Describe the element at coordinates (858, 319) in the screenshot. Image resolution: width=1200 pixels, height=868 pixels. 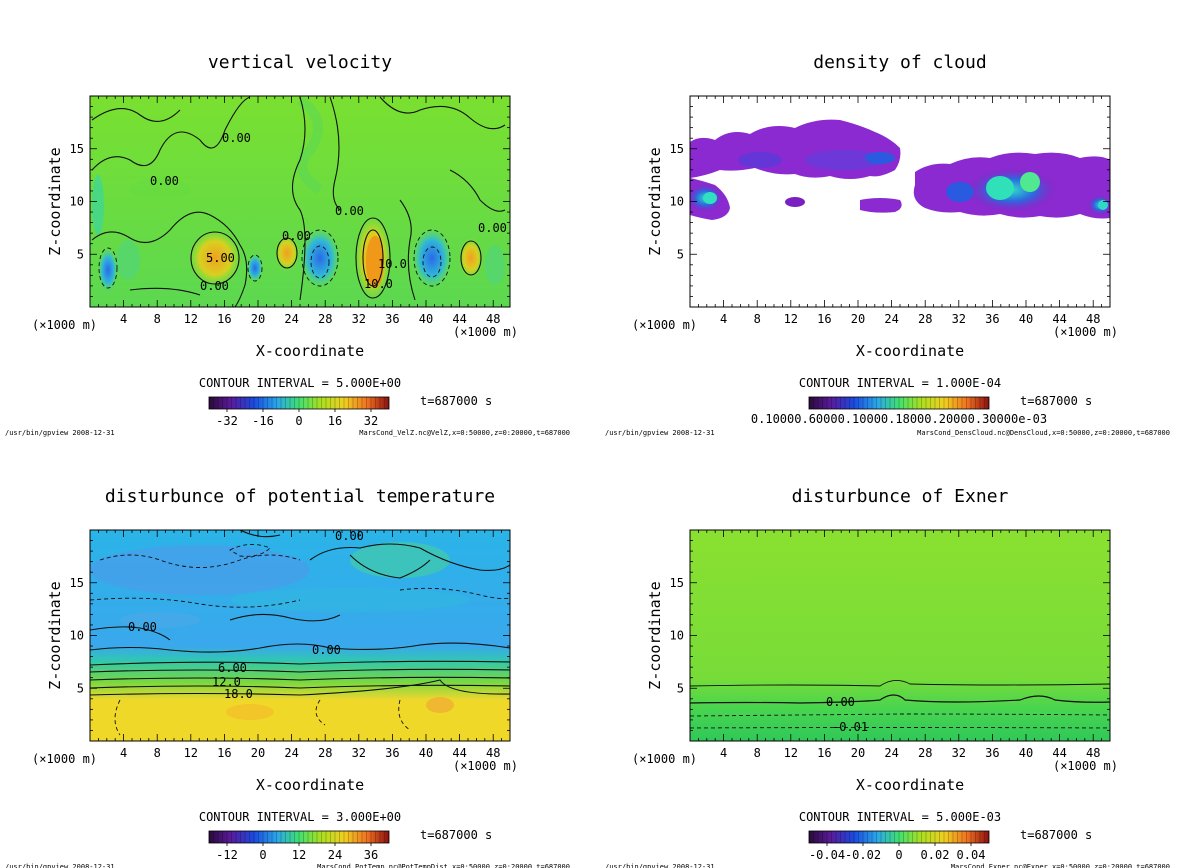
I see `x-tick-label: 20` at that location.